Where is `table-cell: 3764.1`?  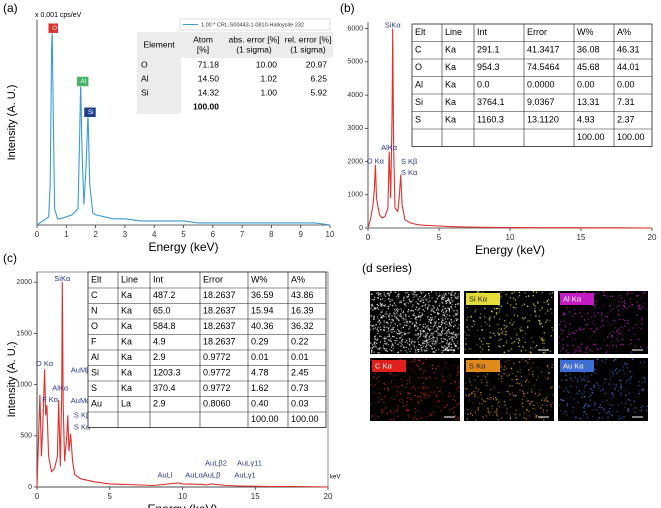
table-cell: 3764.1 is located at coordinates (491, 102).